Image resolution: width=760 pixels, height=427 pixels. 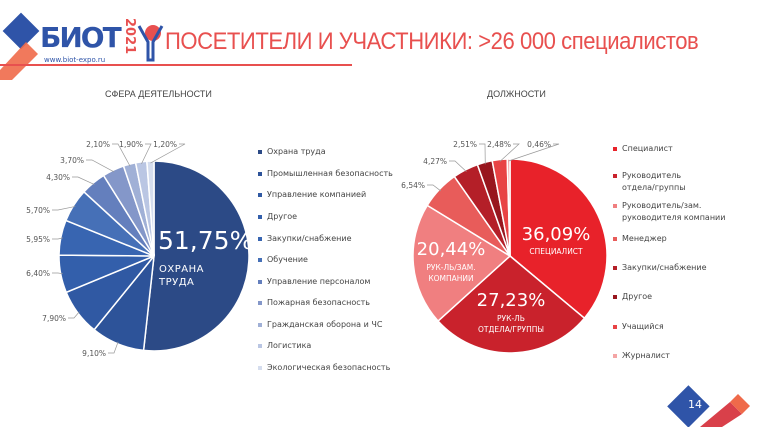 What do you see at coordinates (131, 144) in the screenshot?
I see `data-label: 1,90%` at bounding box center [131, 144].